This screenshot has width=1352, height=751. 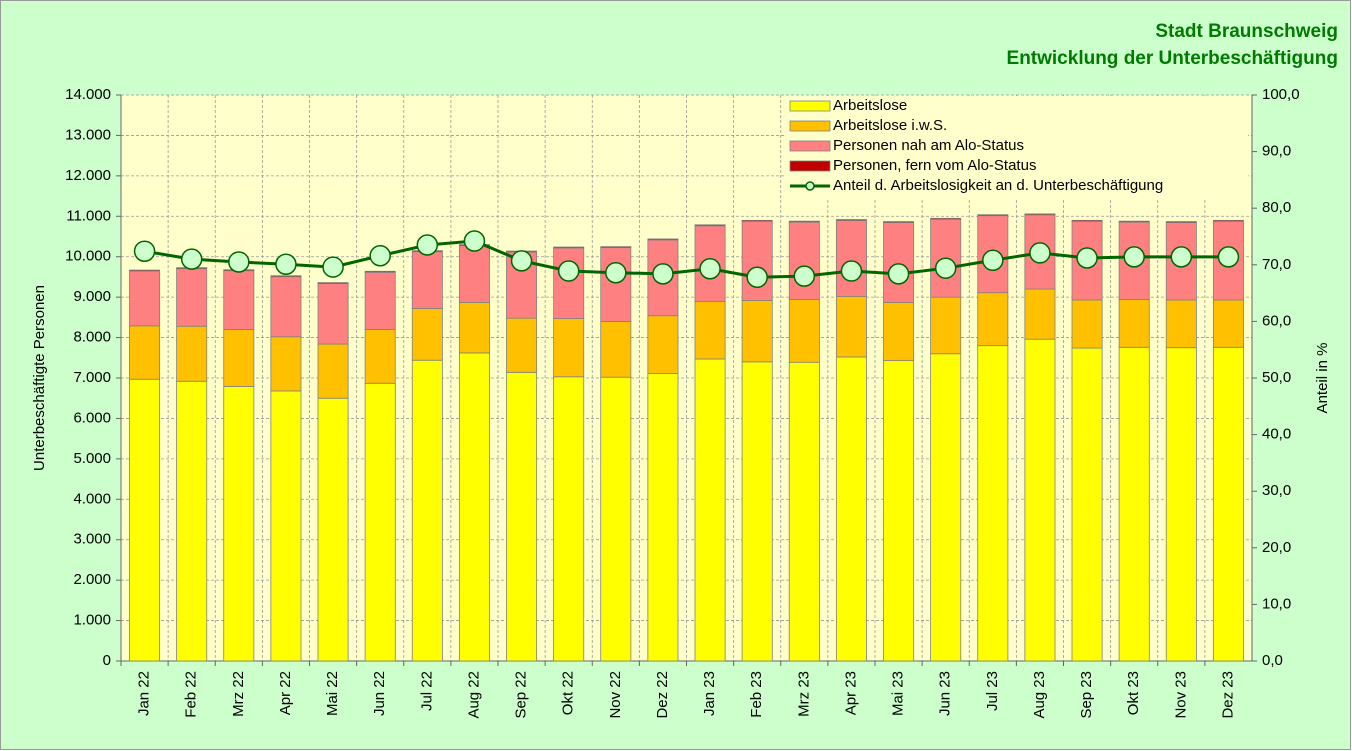 What do you see at coordinates (92, 498) in the screenshot?
I see `y-tick-label: 4.000` at bounding box center [92, 498].